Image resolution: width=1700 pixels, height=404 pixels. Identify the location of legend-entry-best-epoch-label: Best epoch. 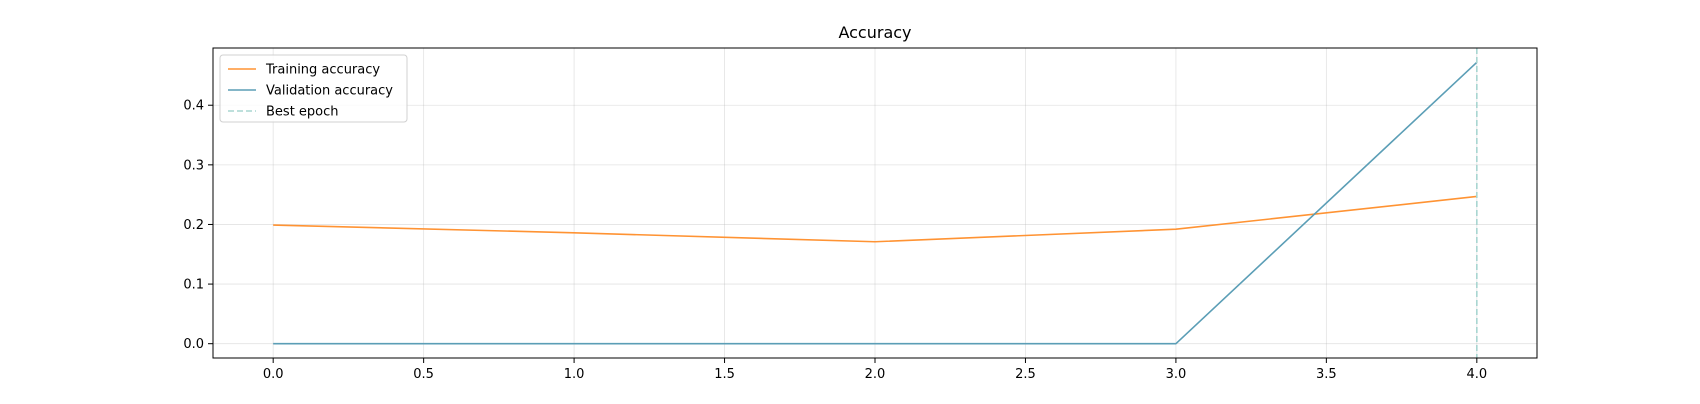
(302, 112).